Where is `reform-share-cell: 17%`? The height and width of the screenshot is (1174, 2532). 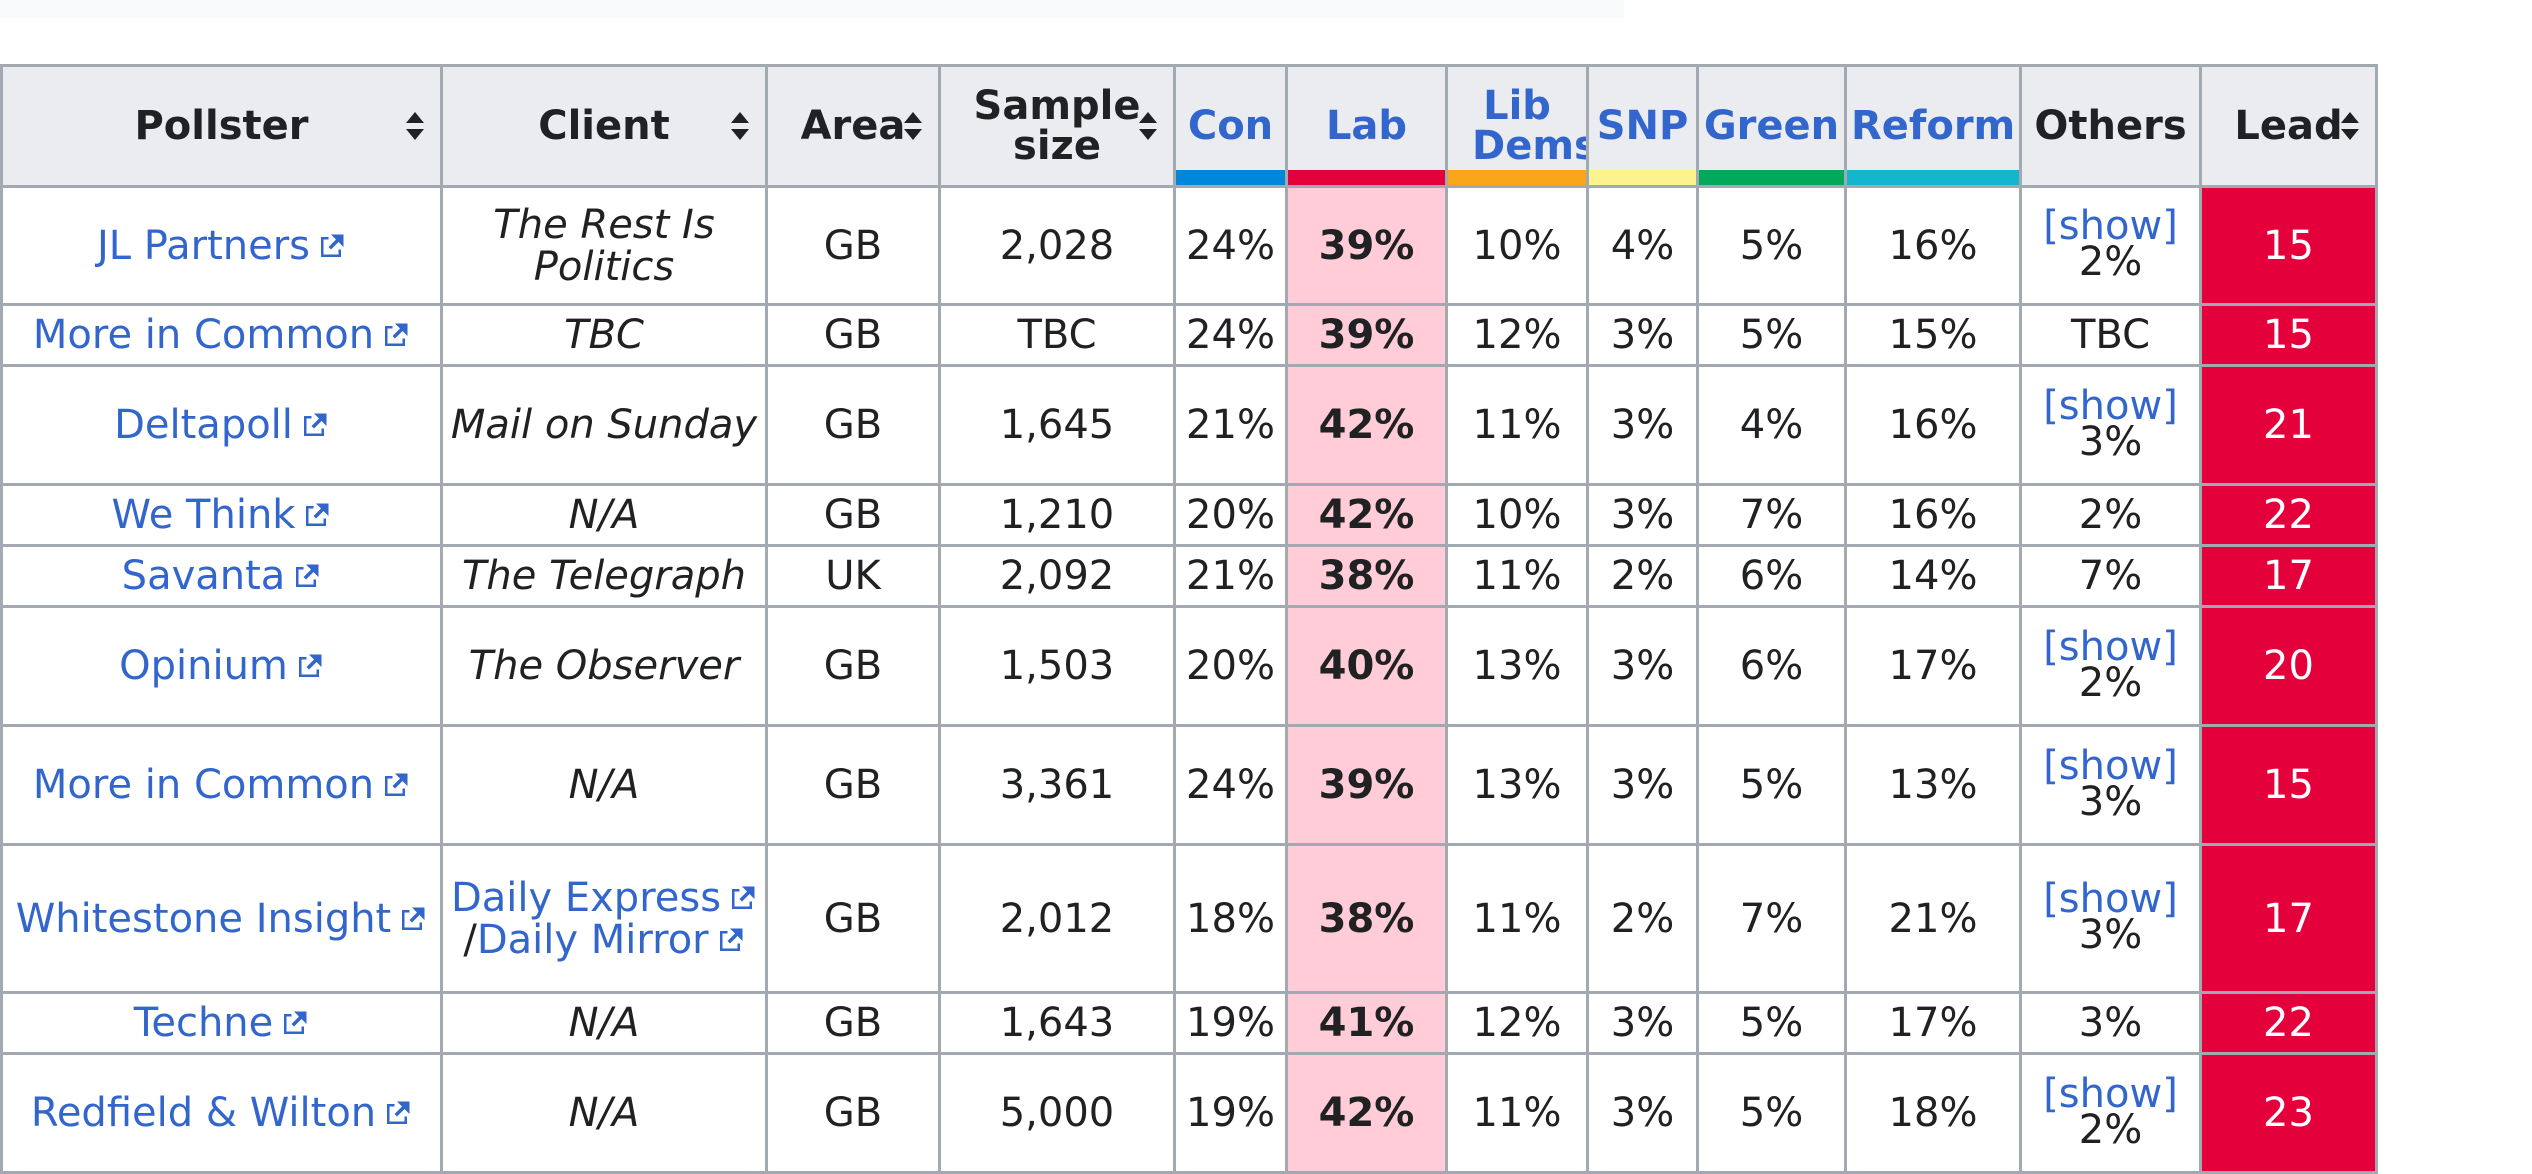 reform-share-cell: 17% is located at coordinates (1933, 1023).